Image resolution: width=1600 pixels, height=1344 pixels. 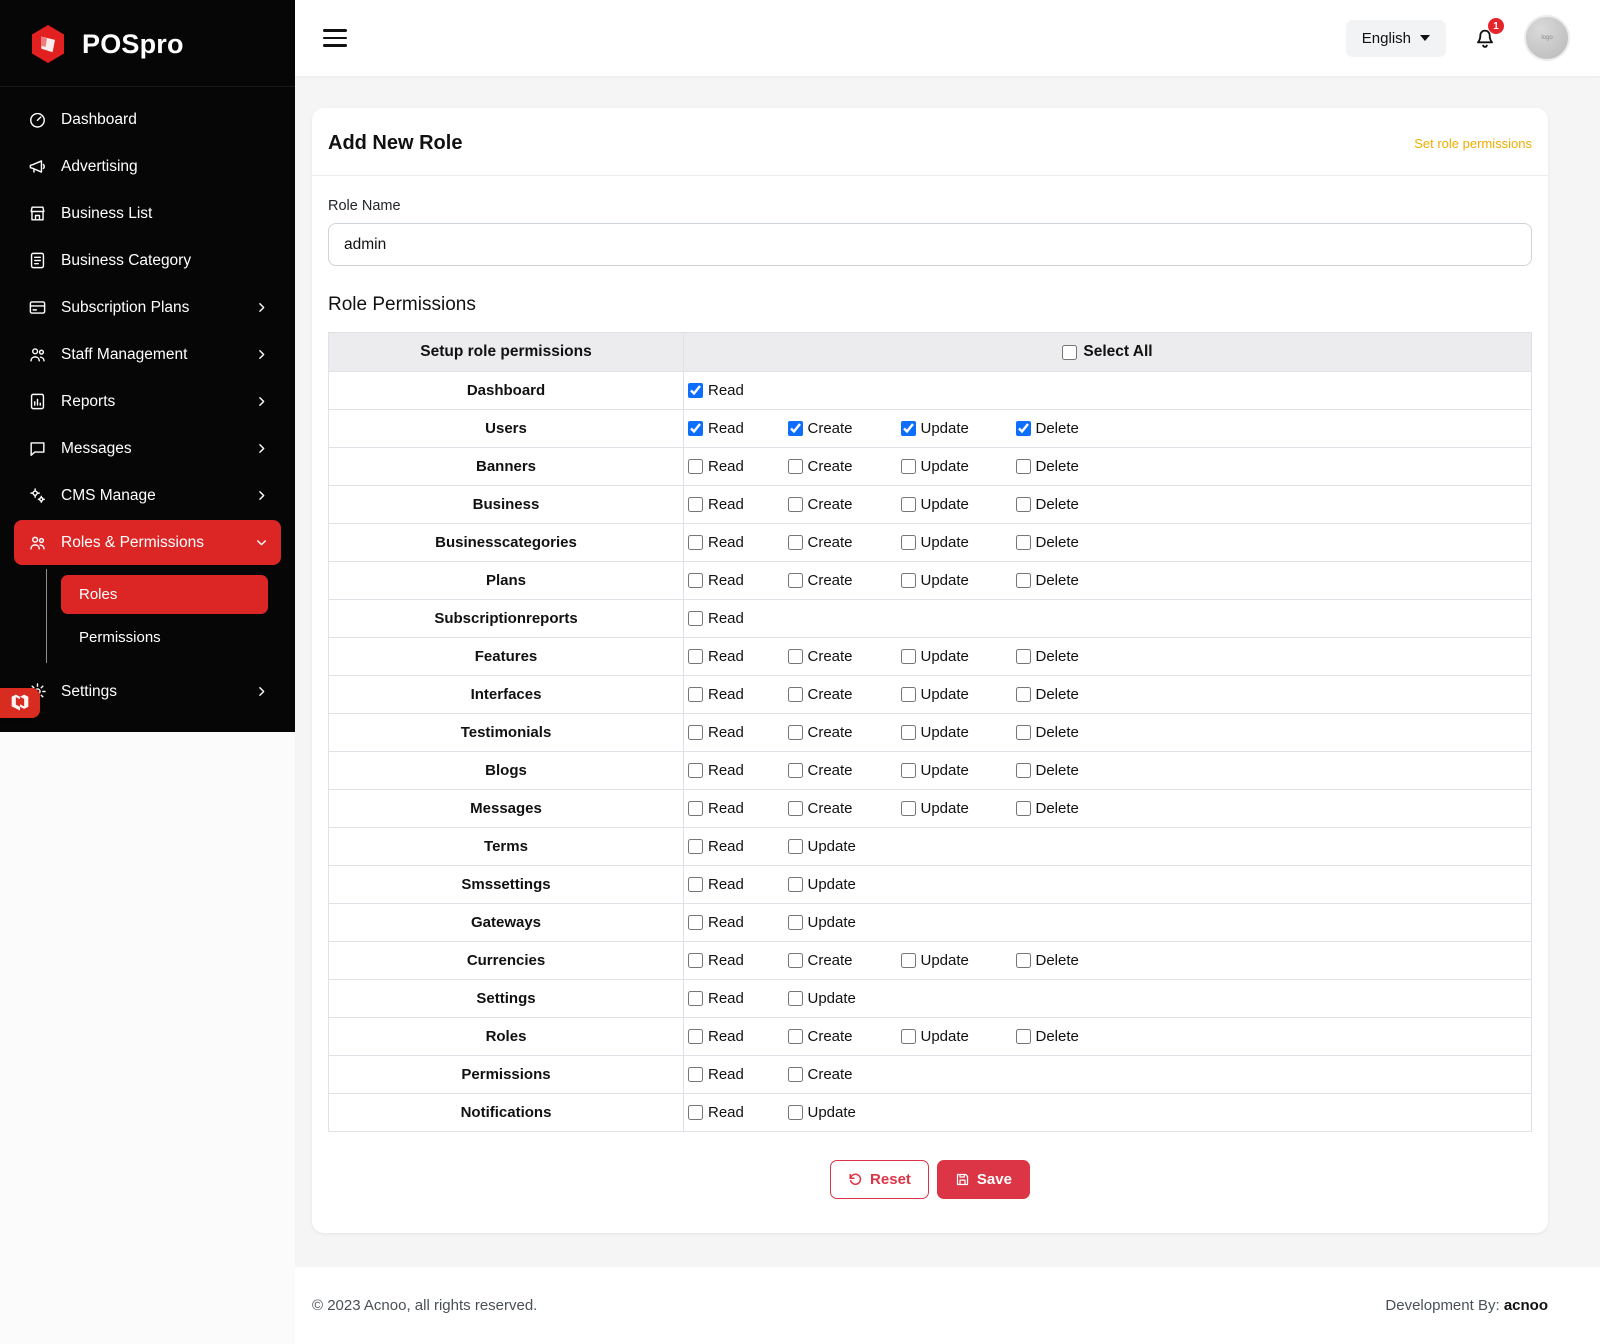 What do you see at coordinates (908, 732) in the screenshot?
I see `checkbox-testimonials-update` at bounding box center [908, 732].